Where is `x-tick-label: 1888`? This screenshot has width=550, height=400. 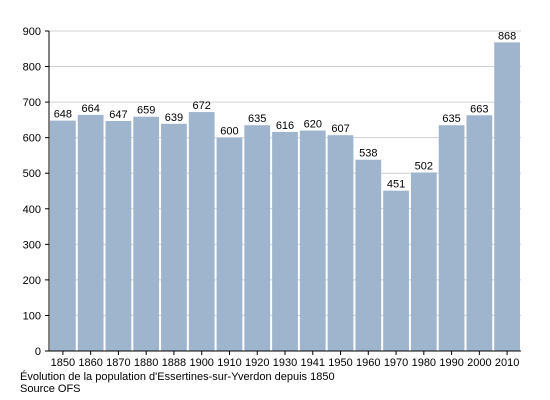
x-tick-label: 1888 is located at coordinates (174, 363).